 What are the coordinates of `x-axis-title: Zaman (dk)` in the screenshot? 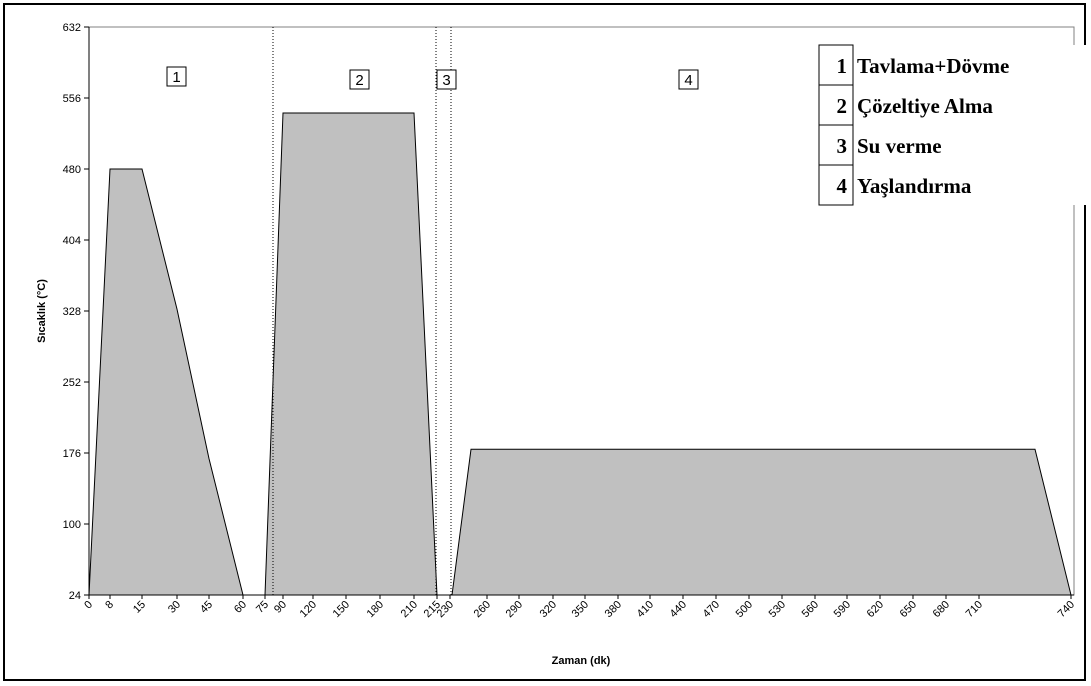 It's located at (581, 661).